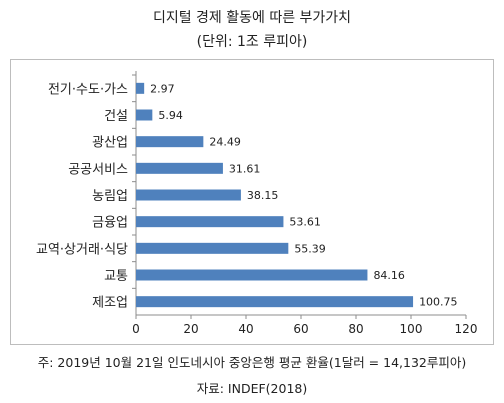 This screenshot has width=504, height=403. Describe the element at coordinates (245, 329) in the screenshot. I see `x-tick-label: 40` at that location.